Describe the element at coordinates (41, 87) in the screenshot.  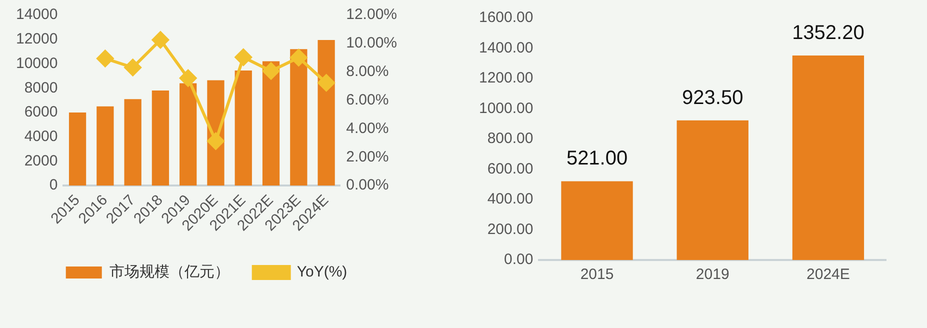
I see `y-tick-label: 8000` at that location.